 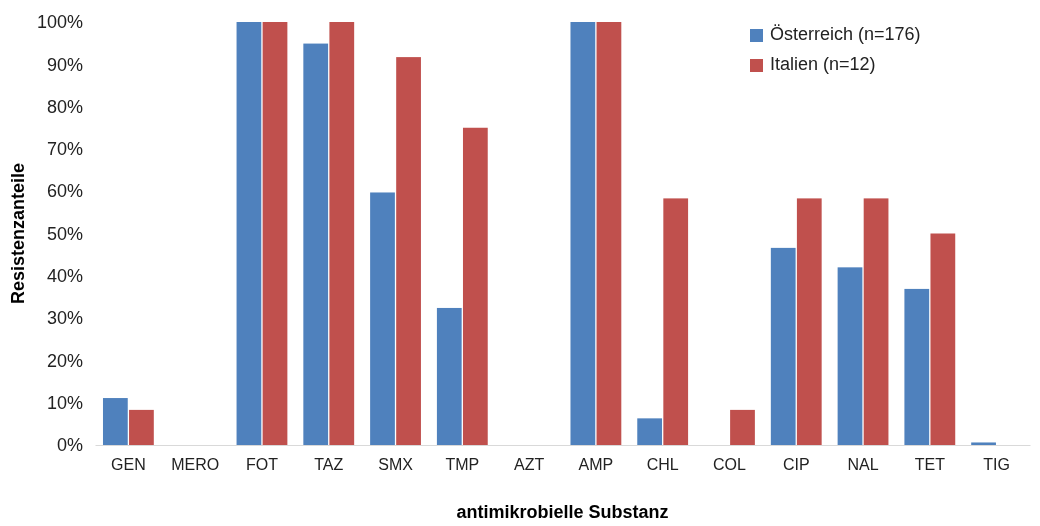 What do you see at coordinates (69, 445) in the screenshot?
I see `y-tick-label: 0%` at bounding box center [69, 445].